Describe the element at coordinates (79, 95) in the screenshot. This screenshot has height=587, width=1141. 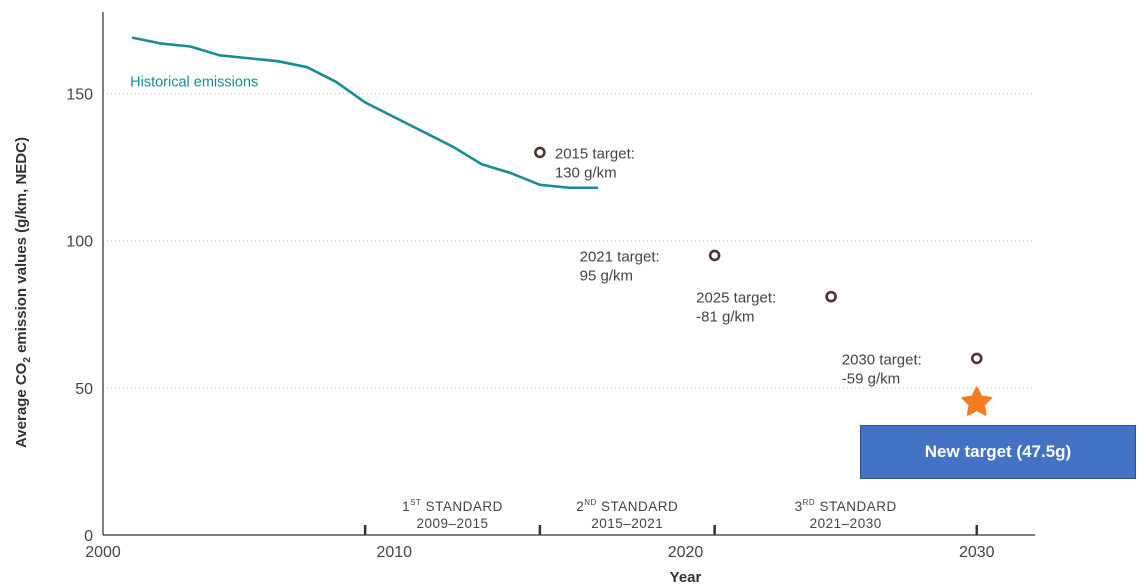
I see `y-tick-label: 150` at that location.